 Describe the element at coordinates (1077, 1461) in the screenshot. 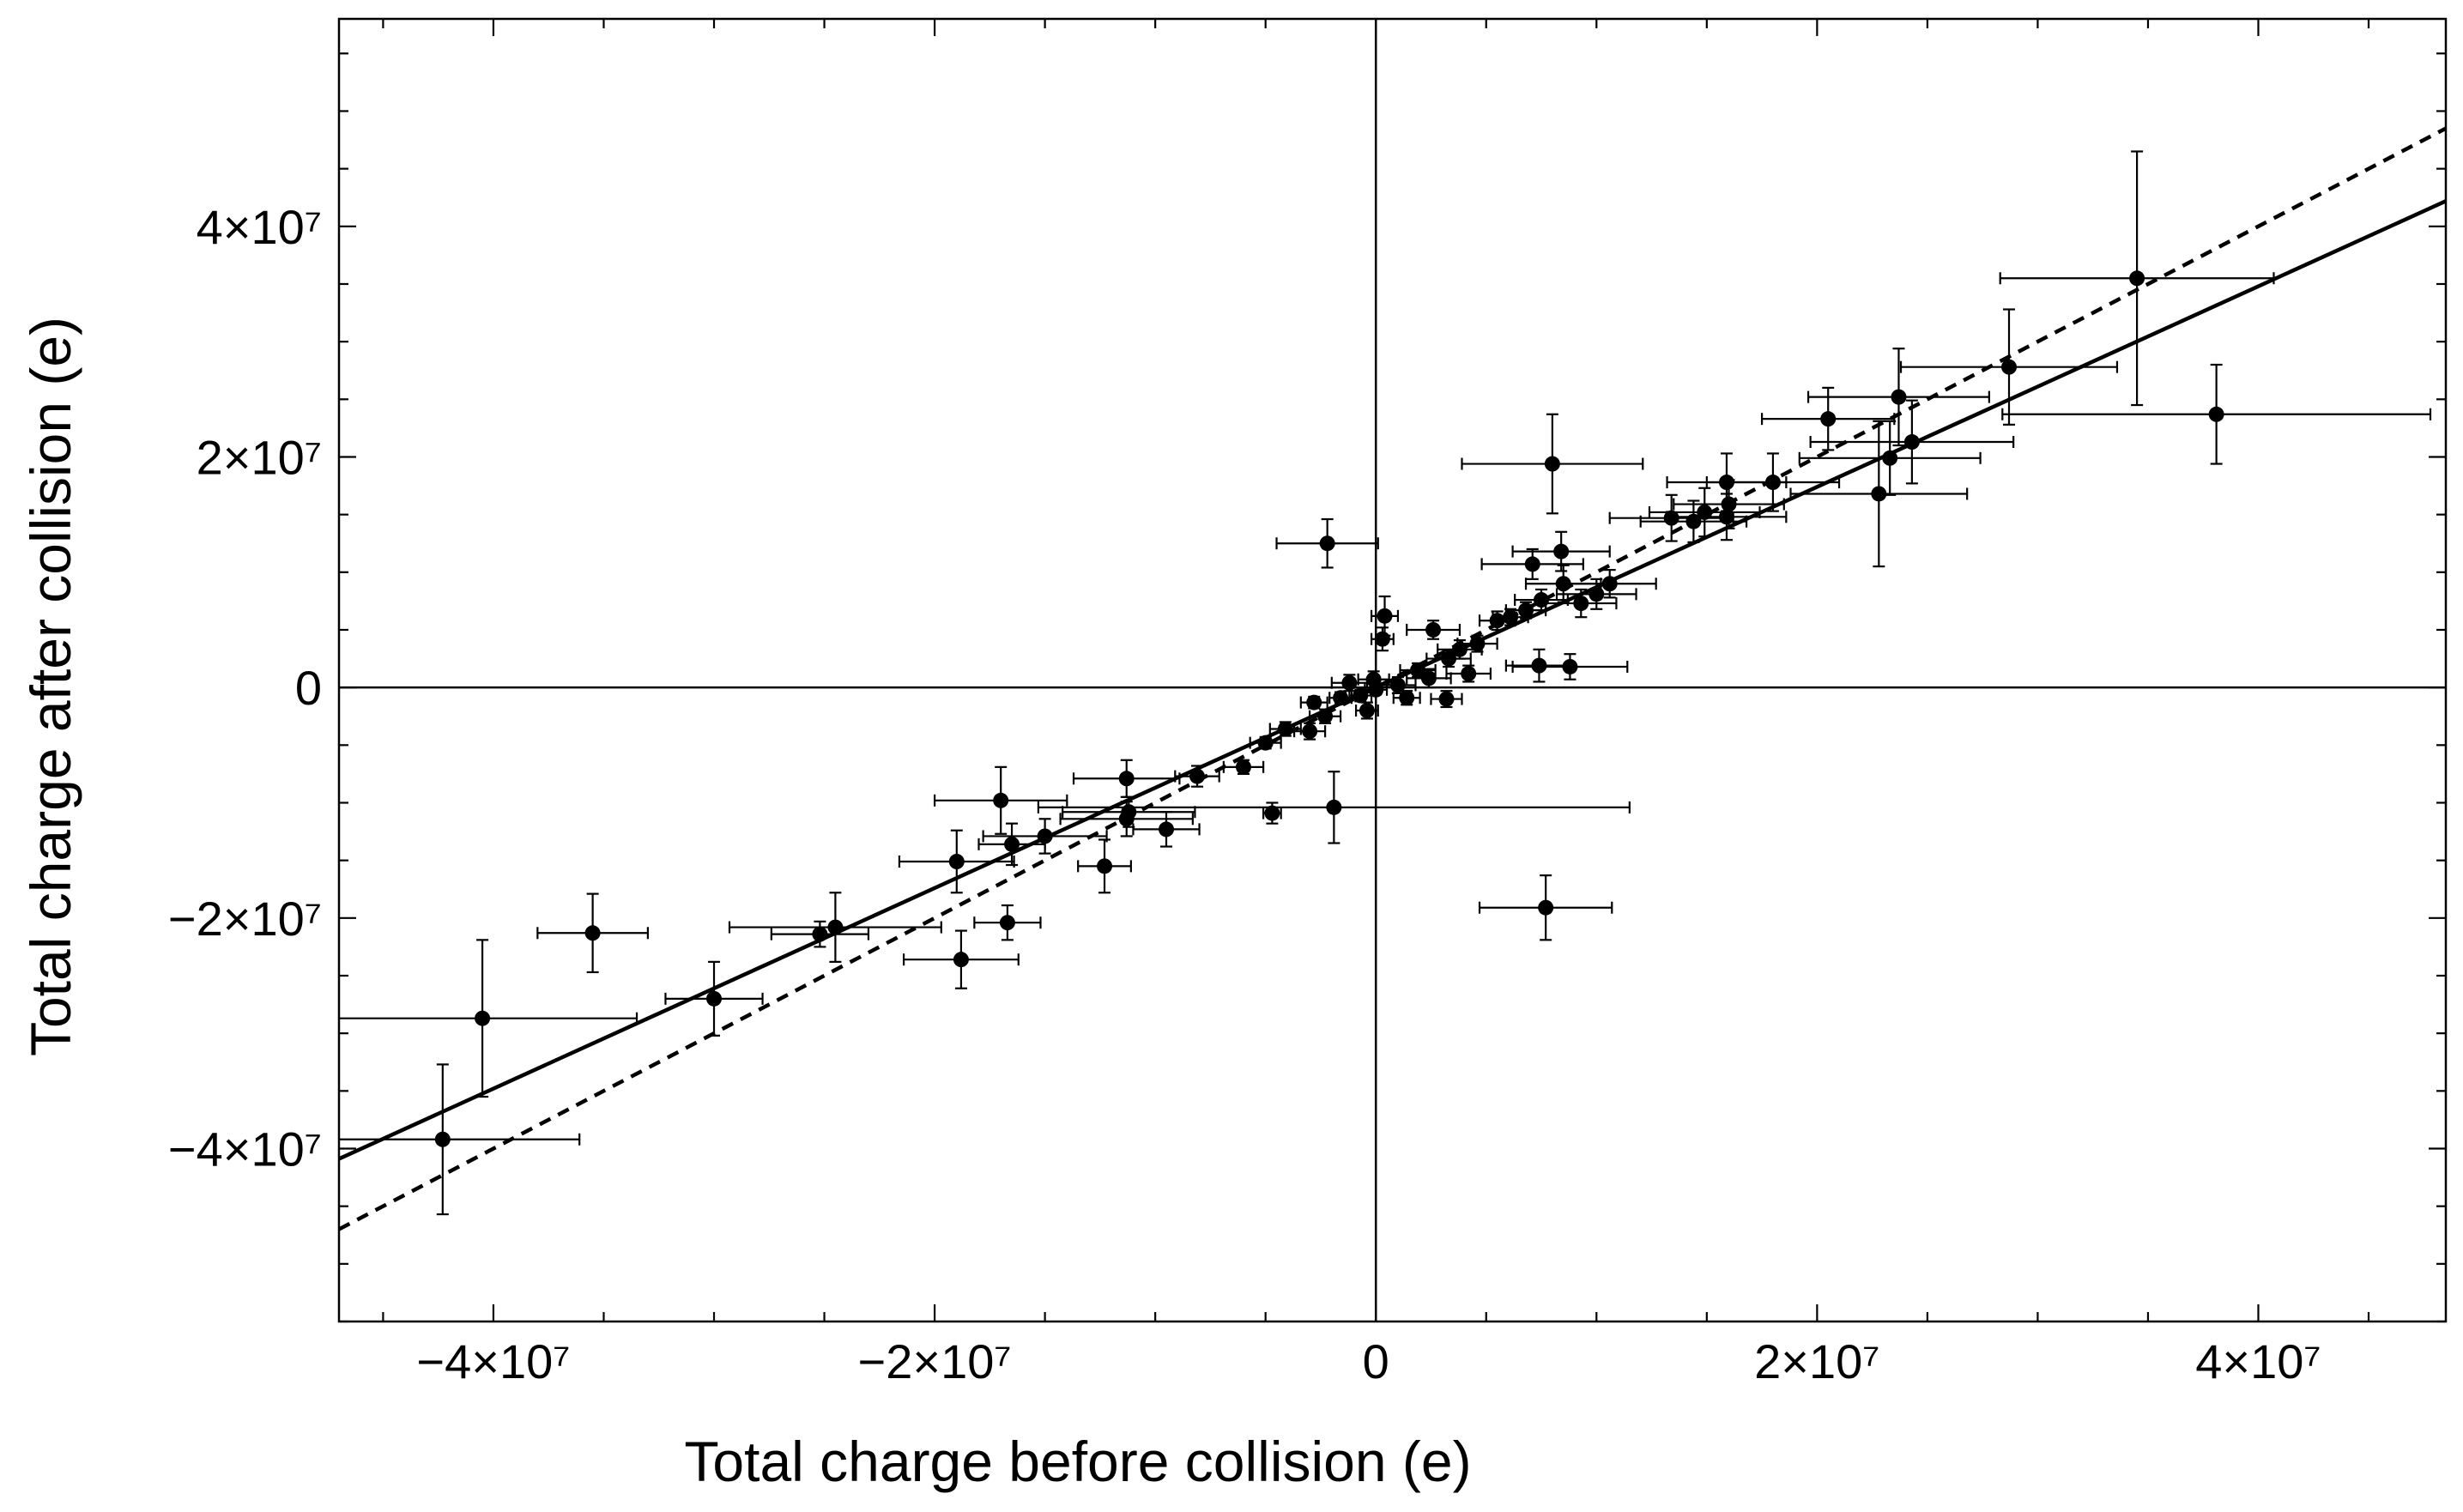

I see `x-axis-title: Total charge before collision (e)` at that location.